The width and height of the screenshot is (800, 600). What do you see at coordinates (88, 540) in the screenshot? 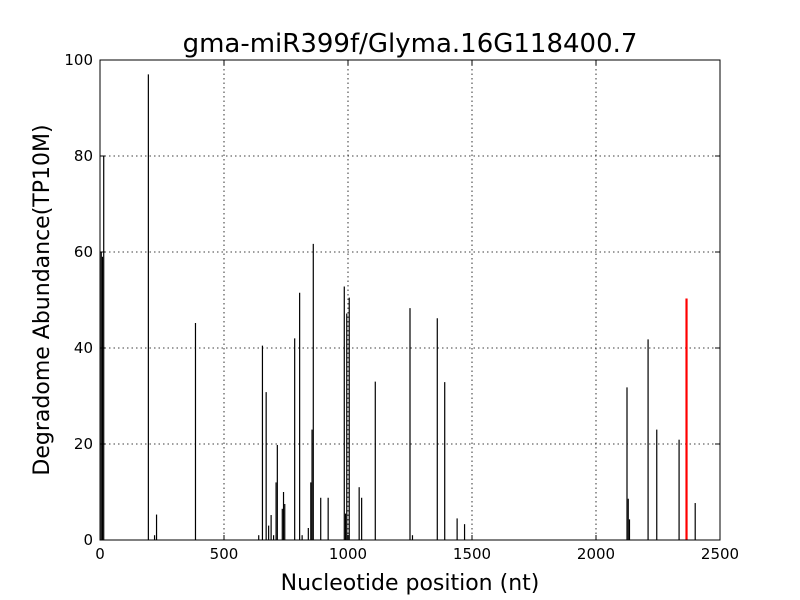
I see `y-tick-label: 0` at bounding box center [88, 540].